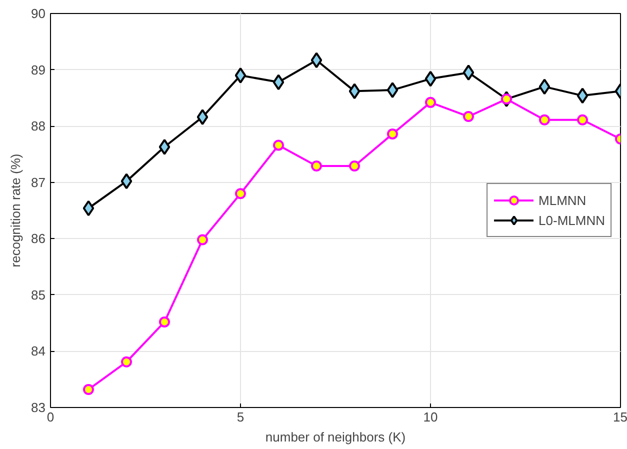 This screenshot has width=627, height=449. What do you see at coordinates (38, 13) in the screenshot?
I see `y-tick-label: 90` at bounding box center [38, 13].